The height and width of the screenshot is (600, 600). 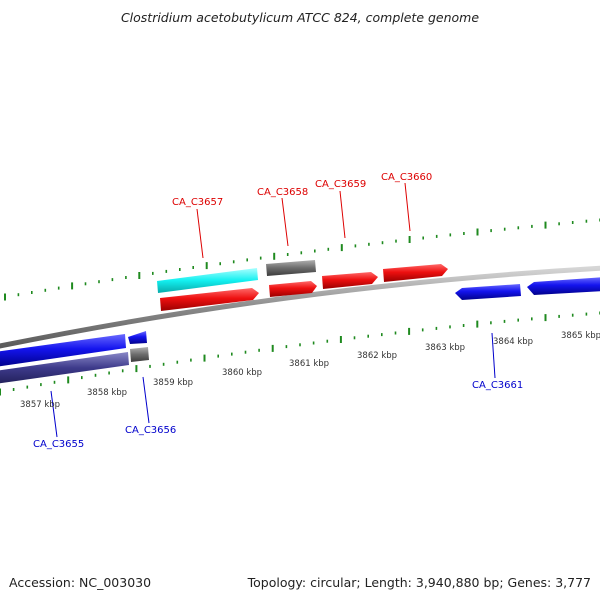 What do you see at coordinates (64, 368) in the screenshot?
I see `reverse-track-gene-navy` at bounding box center [64, 368].